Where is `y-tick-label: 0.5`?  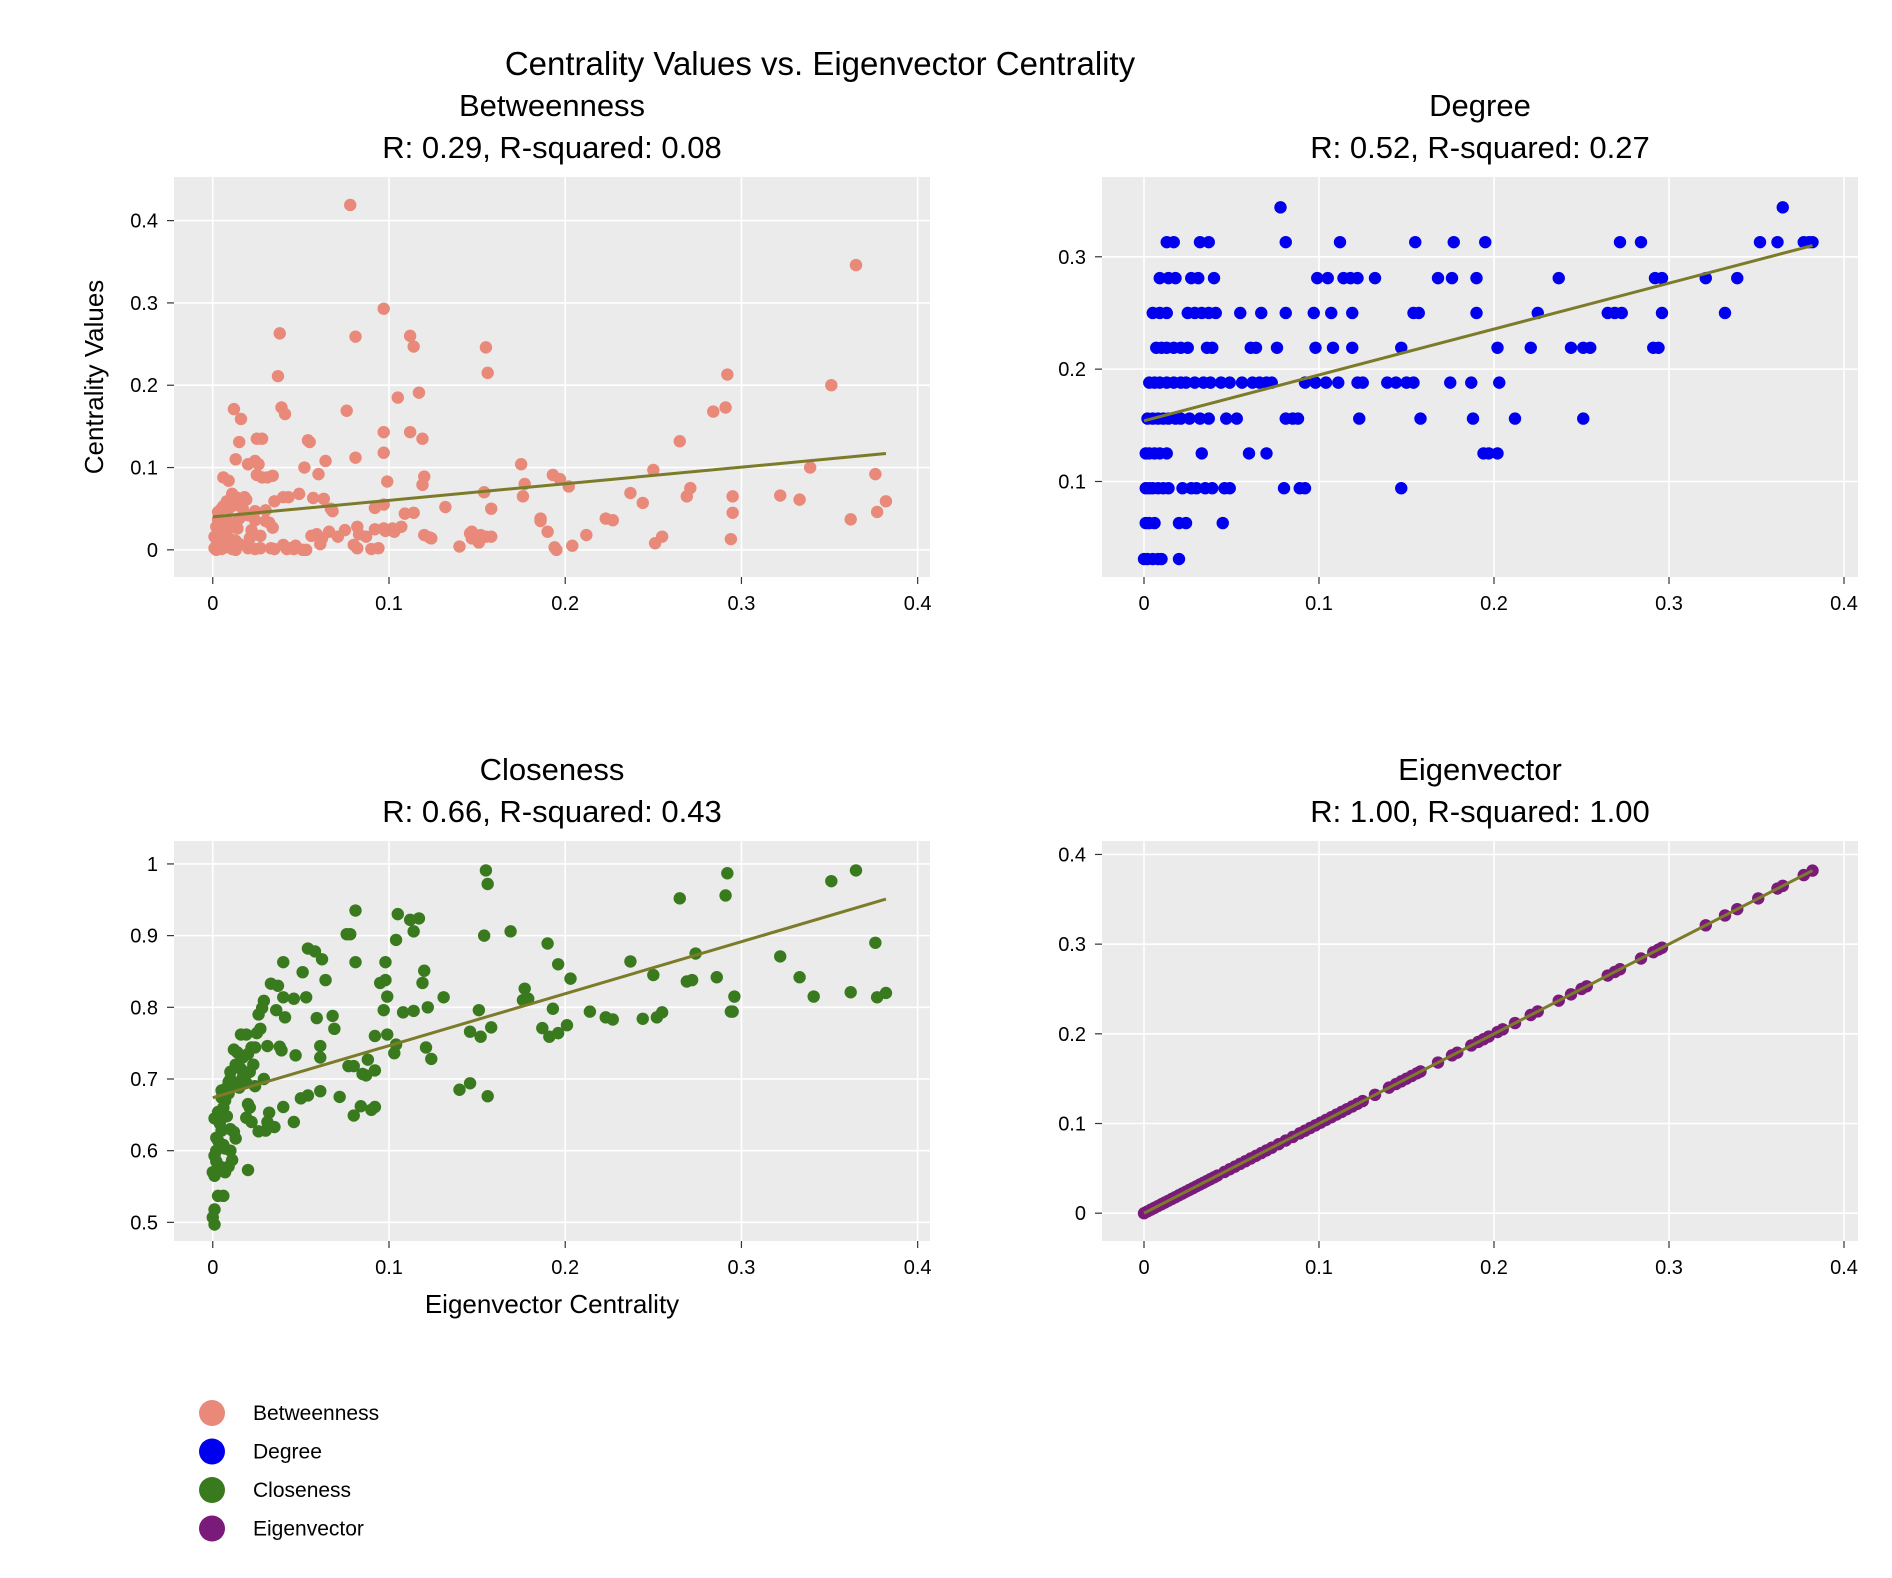
y-tick-label: 0.5 is located at coordinates (144, 1223).